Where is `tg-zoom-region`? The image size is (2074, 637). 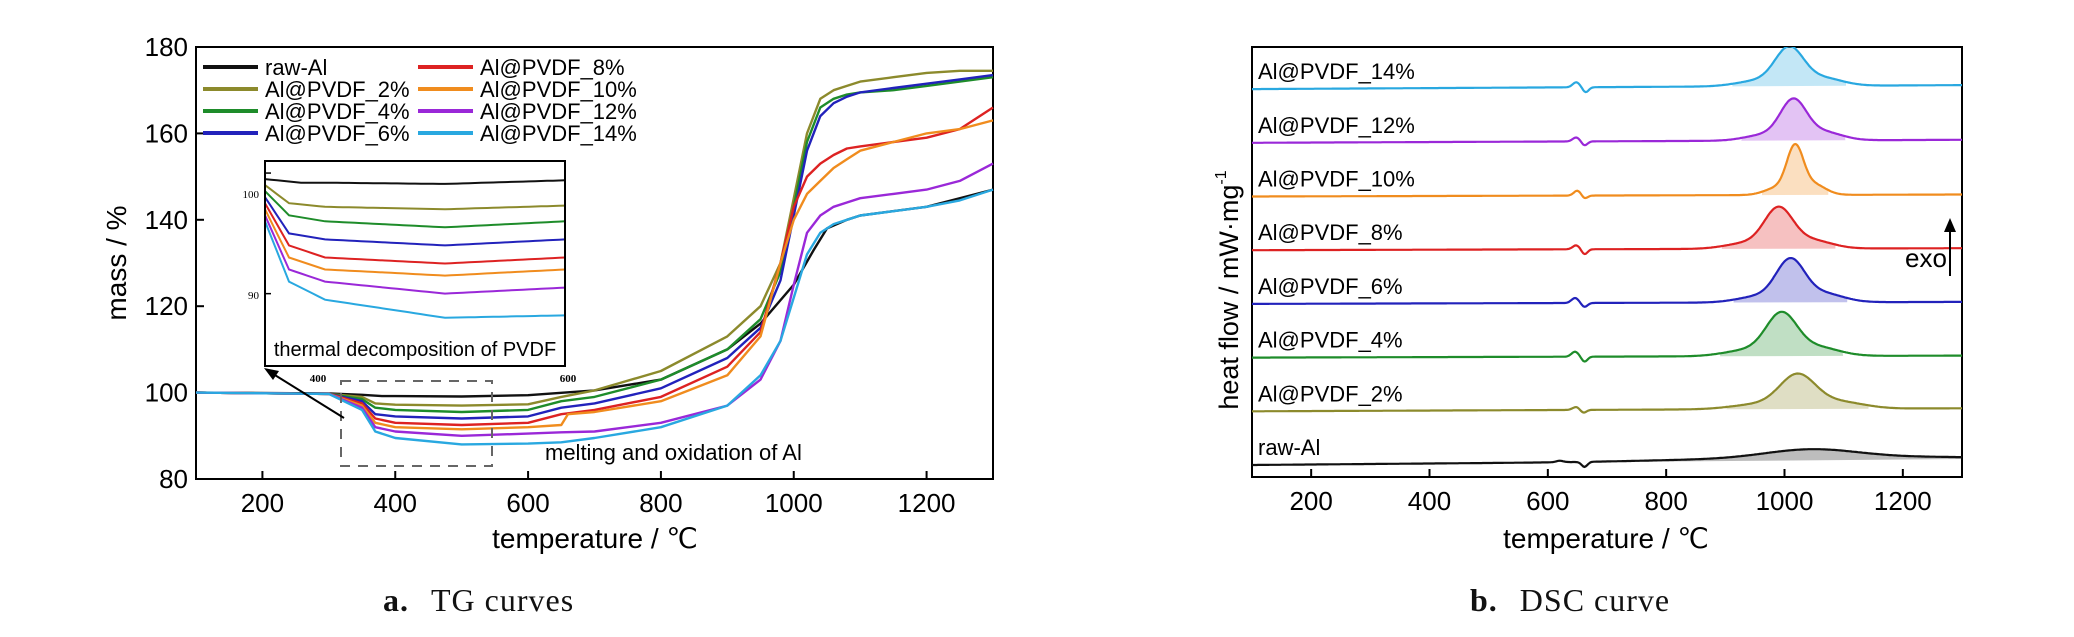 tg-zoom-region is located at coordinates (416, 423).